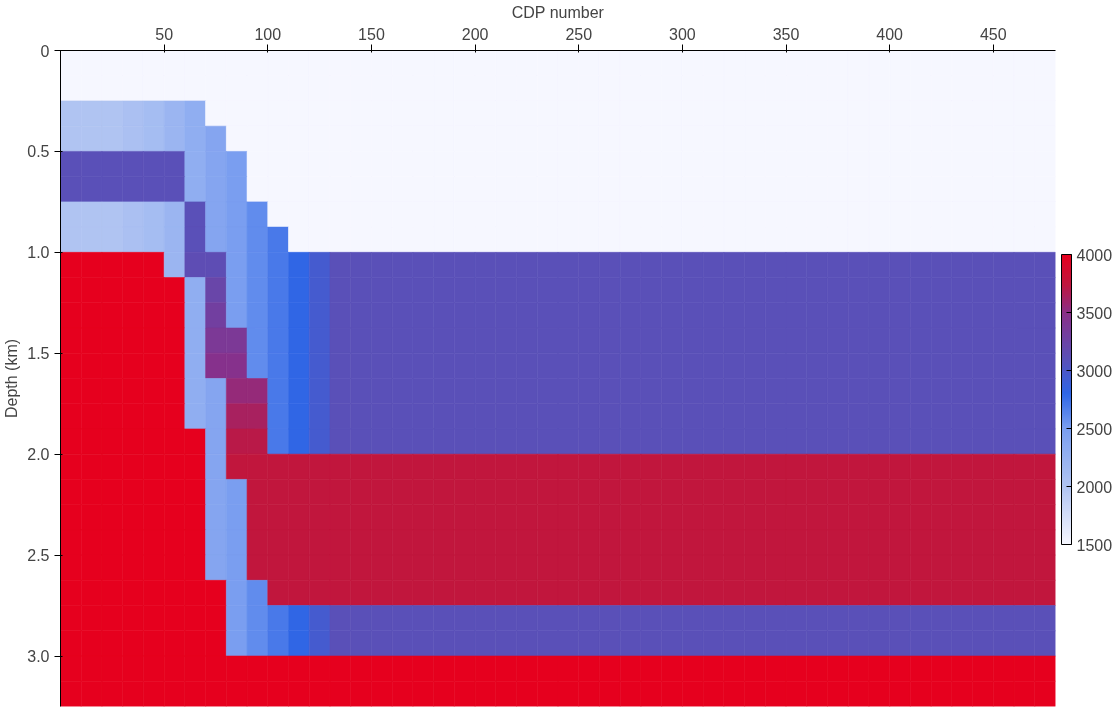 This screenshot has height=707, width=1117. I want to click on x-axis-title: CDP number, so click(558, 12).